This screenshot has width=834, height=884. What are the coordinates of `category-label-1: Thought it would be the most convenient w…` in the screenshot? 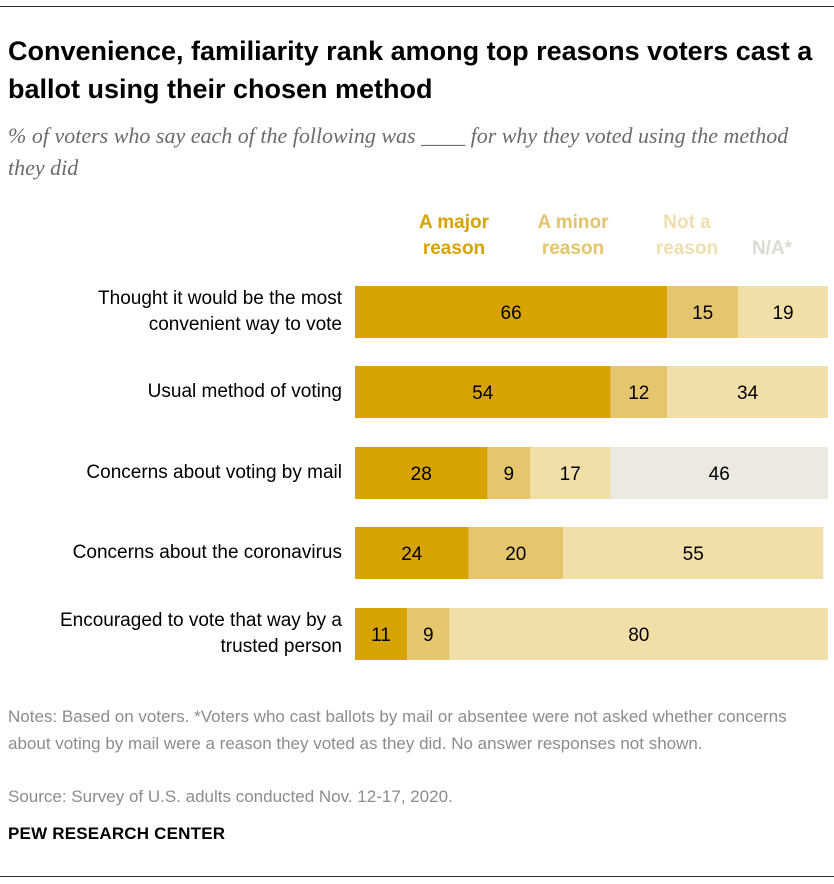 It's located at (220, 311).